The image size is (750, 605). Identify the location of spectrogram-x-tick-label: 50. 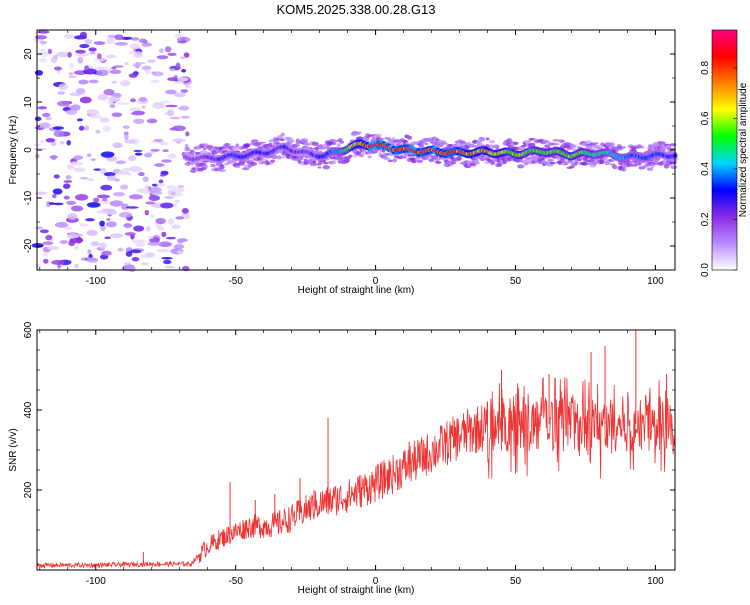
(516, 281).